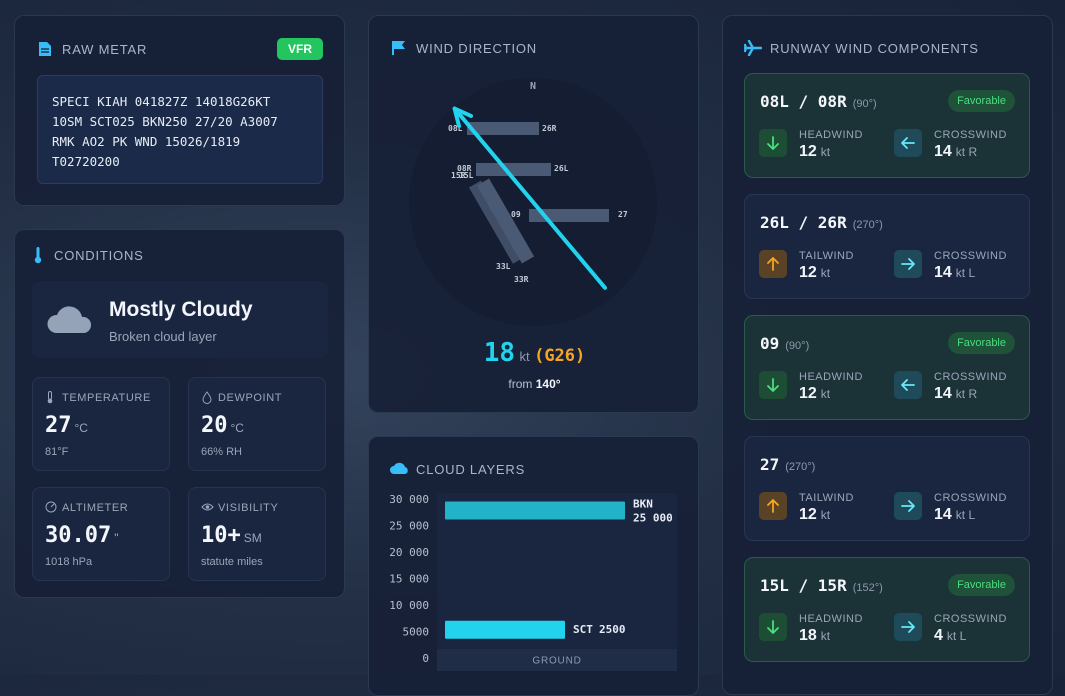  Describe the element at coordinates (821, 222) in the screenshot. I see `runway-header: 26L / 26R (270°)` at that location.